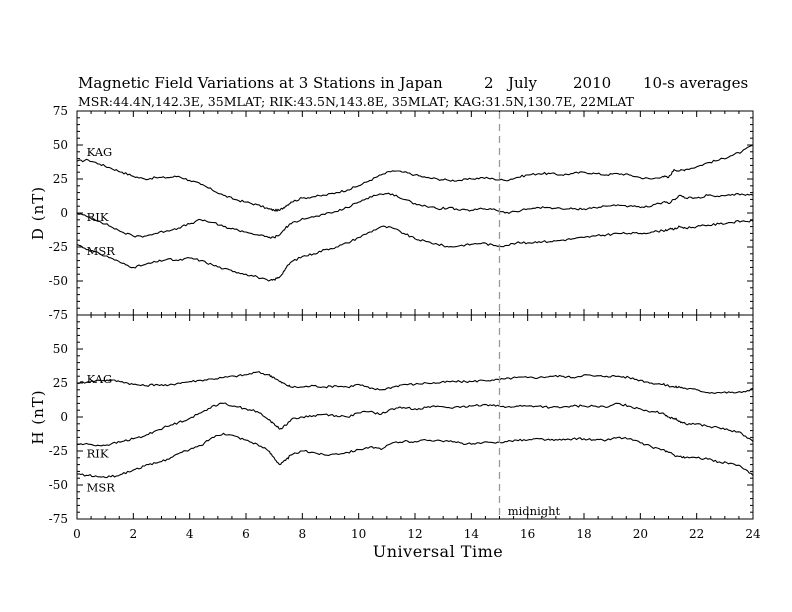 This screenshot has height=612, width=792. What do you see at coordinates (134, 534) in the screenshot?
I see `x-tick-label: 2` at bounding box center [134, 534].